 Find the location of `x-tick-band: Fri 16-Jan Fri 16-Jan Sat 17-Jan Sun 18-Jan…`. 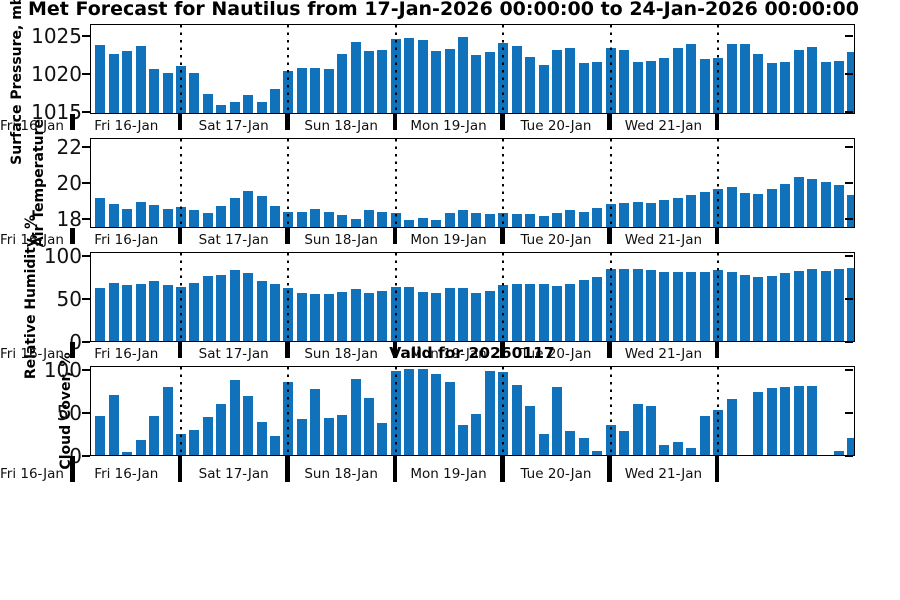

x-tick-band: Fri 16-Jan Fri 16-Jan Sat 17-Jan Sun 18-Jan… is located at coordinates (450, 473).